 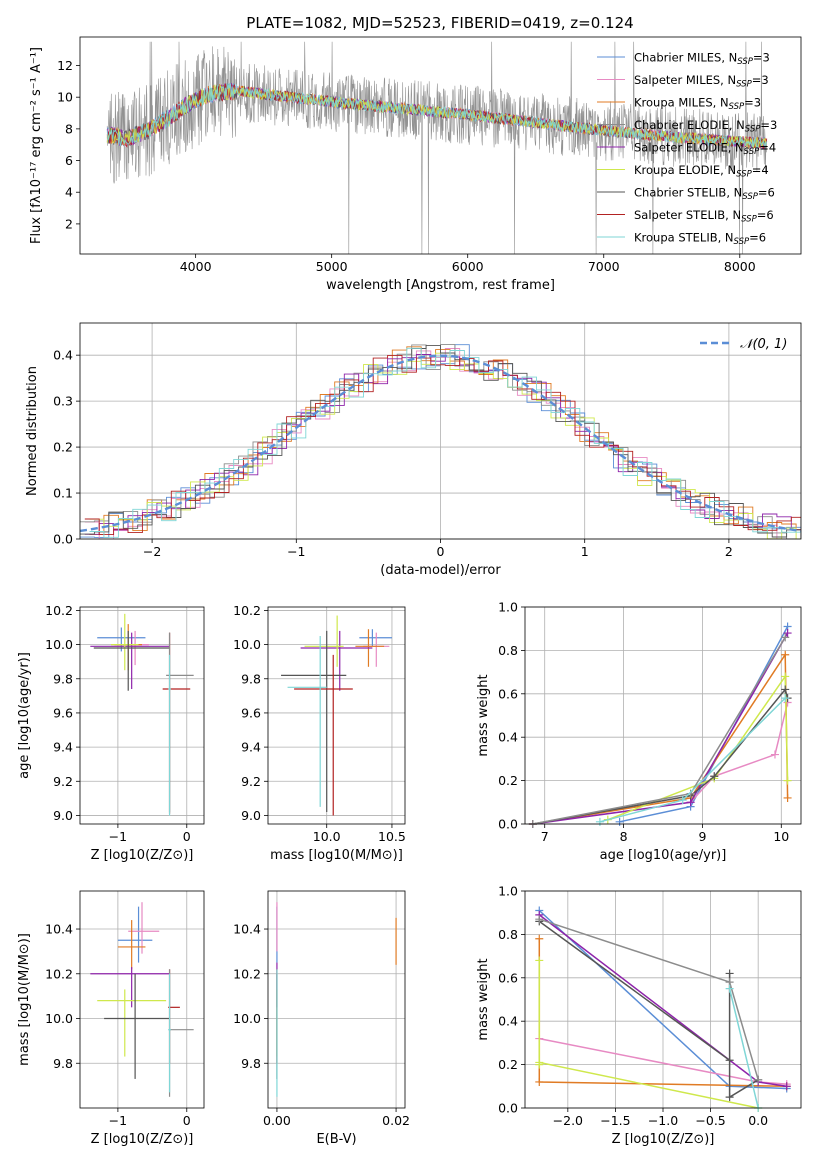 I want to click on x-tick-label: 10, so click(x=781, y=836).